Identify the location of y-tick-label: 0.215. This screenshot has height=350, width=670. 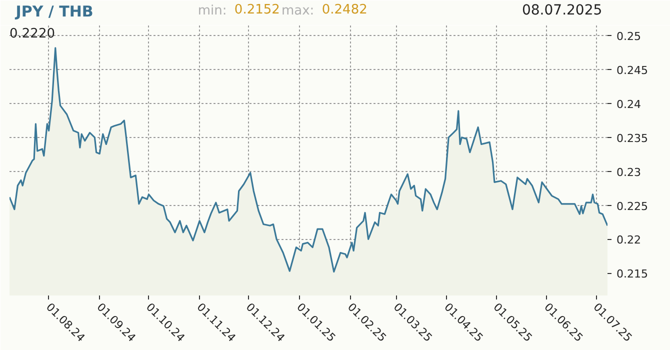
(632, 274).